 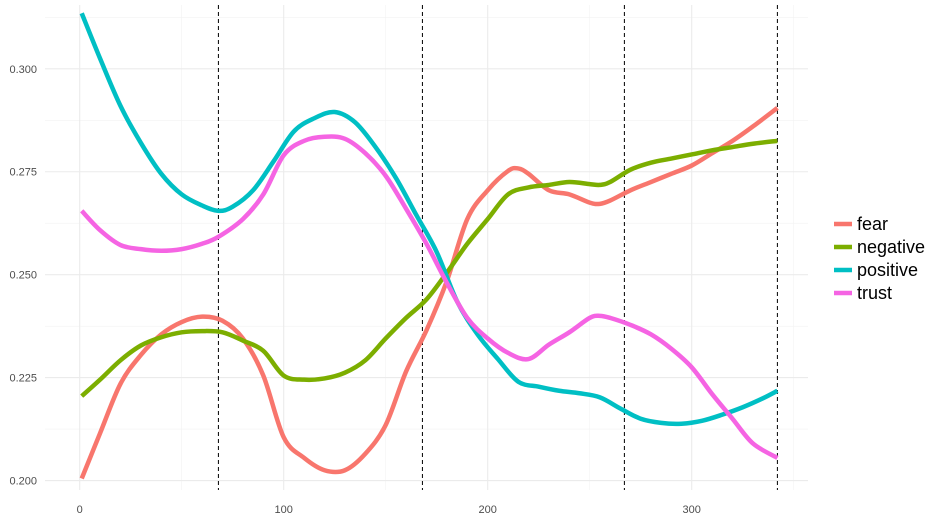 I want to click on x-tick-label: 0, so click(x=80, y=510).